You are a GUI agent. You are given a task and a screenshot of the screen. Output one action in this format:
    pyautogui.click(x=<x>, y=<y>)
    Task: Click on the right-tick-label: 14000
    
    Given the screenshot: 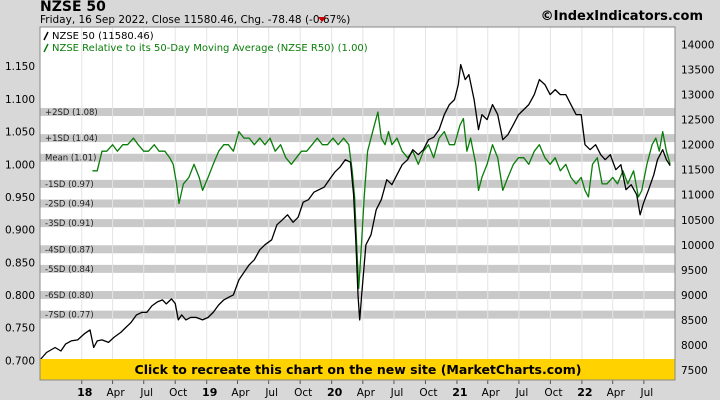 What is the action you would take?
    pyautogui.click(x=697, y=46)
    